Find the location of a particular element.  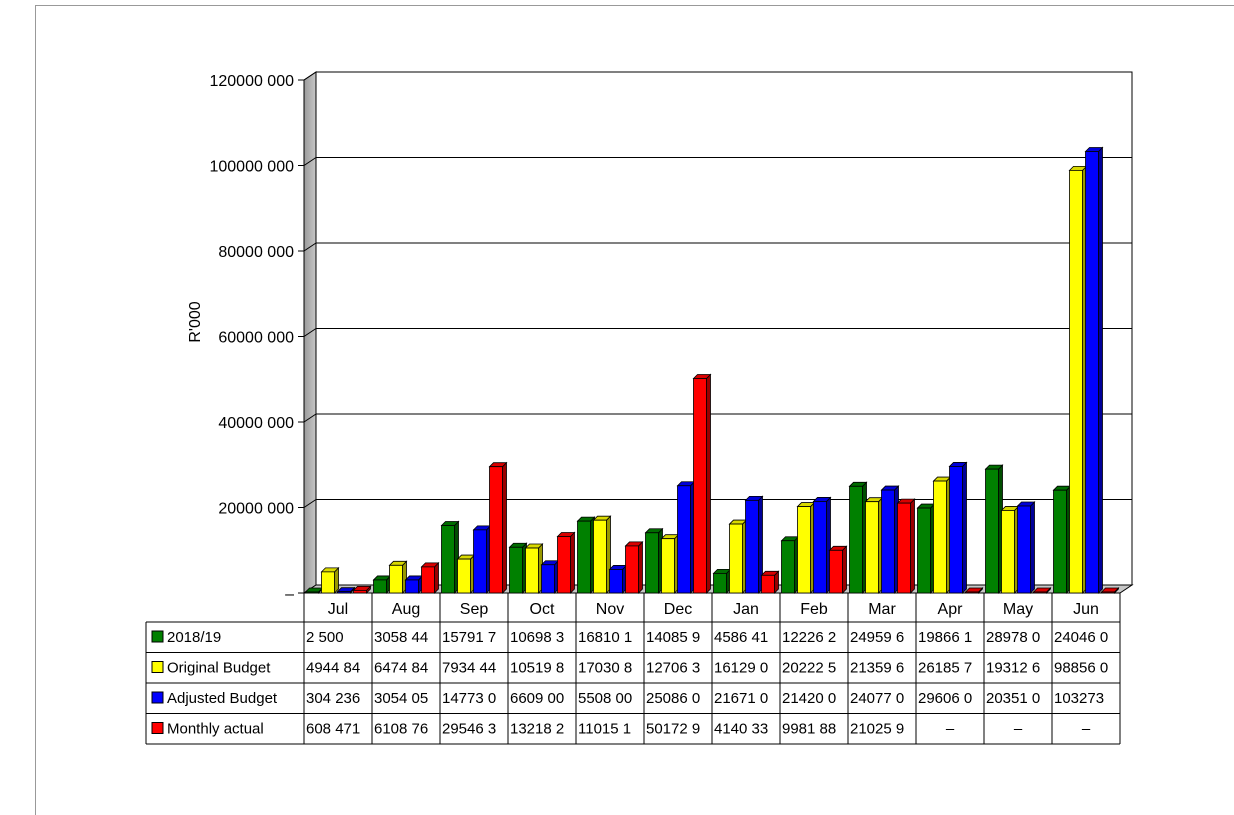

bar-original-budget-apr is located at coordinates (942, 535).